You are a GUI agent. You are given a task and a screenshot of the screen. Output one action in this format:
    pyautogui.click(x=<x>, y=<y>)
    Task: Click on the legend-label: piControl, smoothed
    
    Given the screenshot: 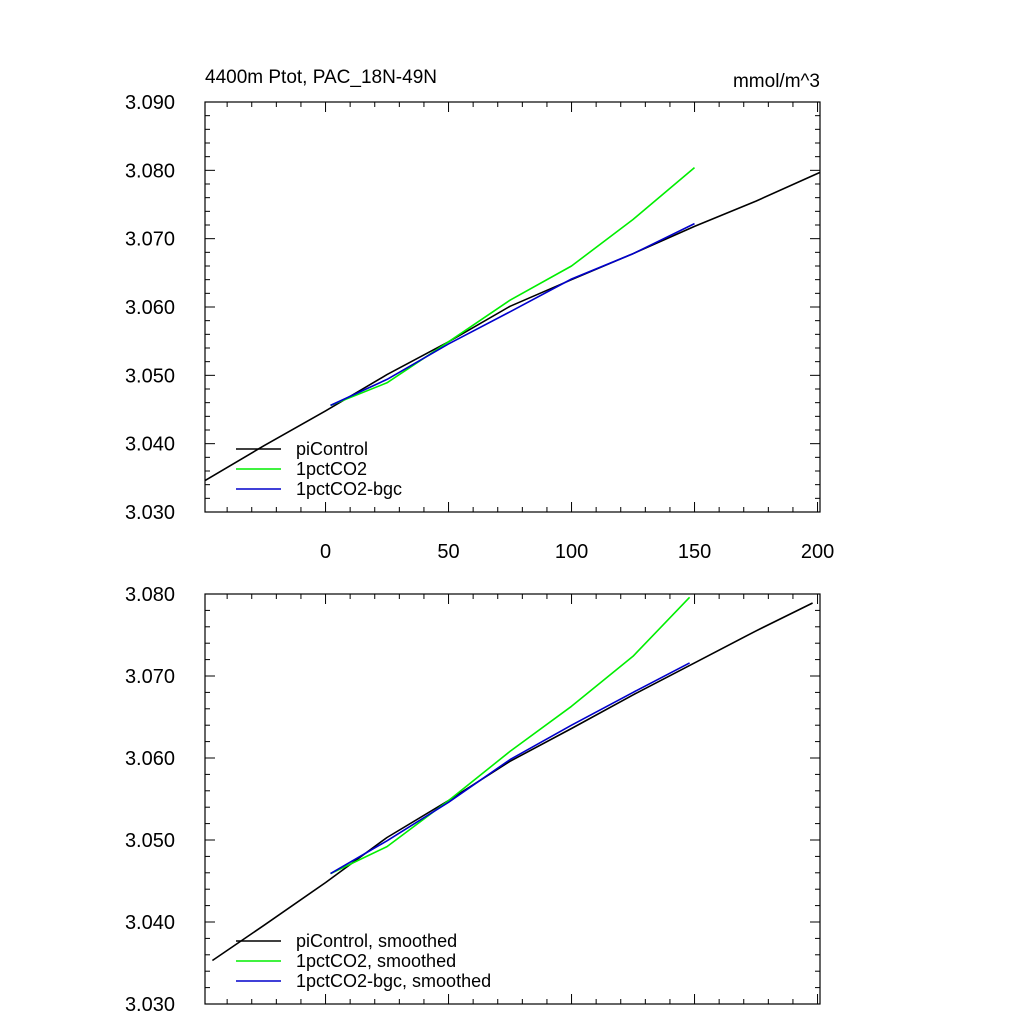 What is the action you would take?
    pyautogui.click(x=376, y=941)
    